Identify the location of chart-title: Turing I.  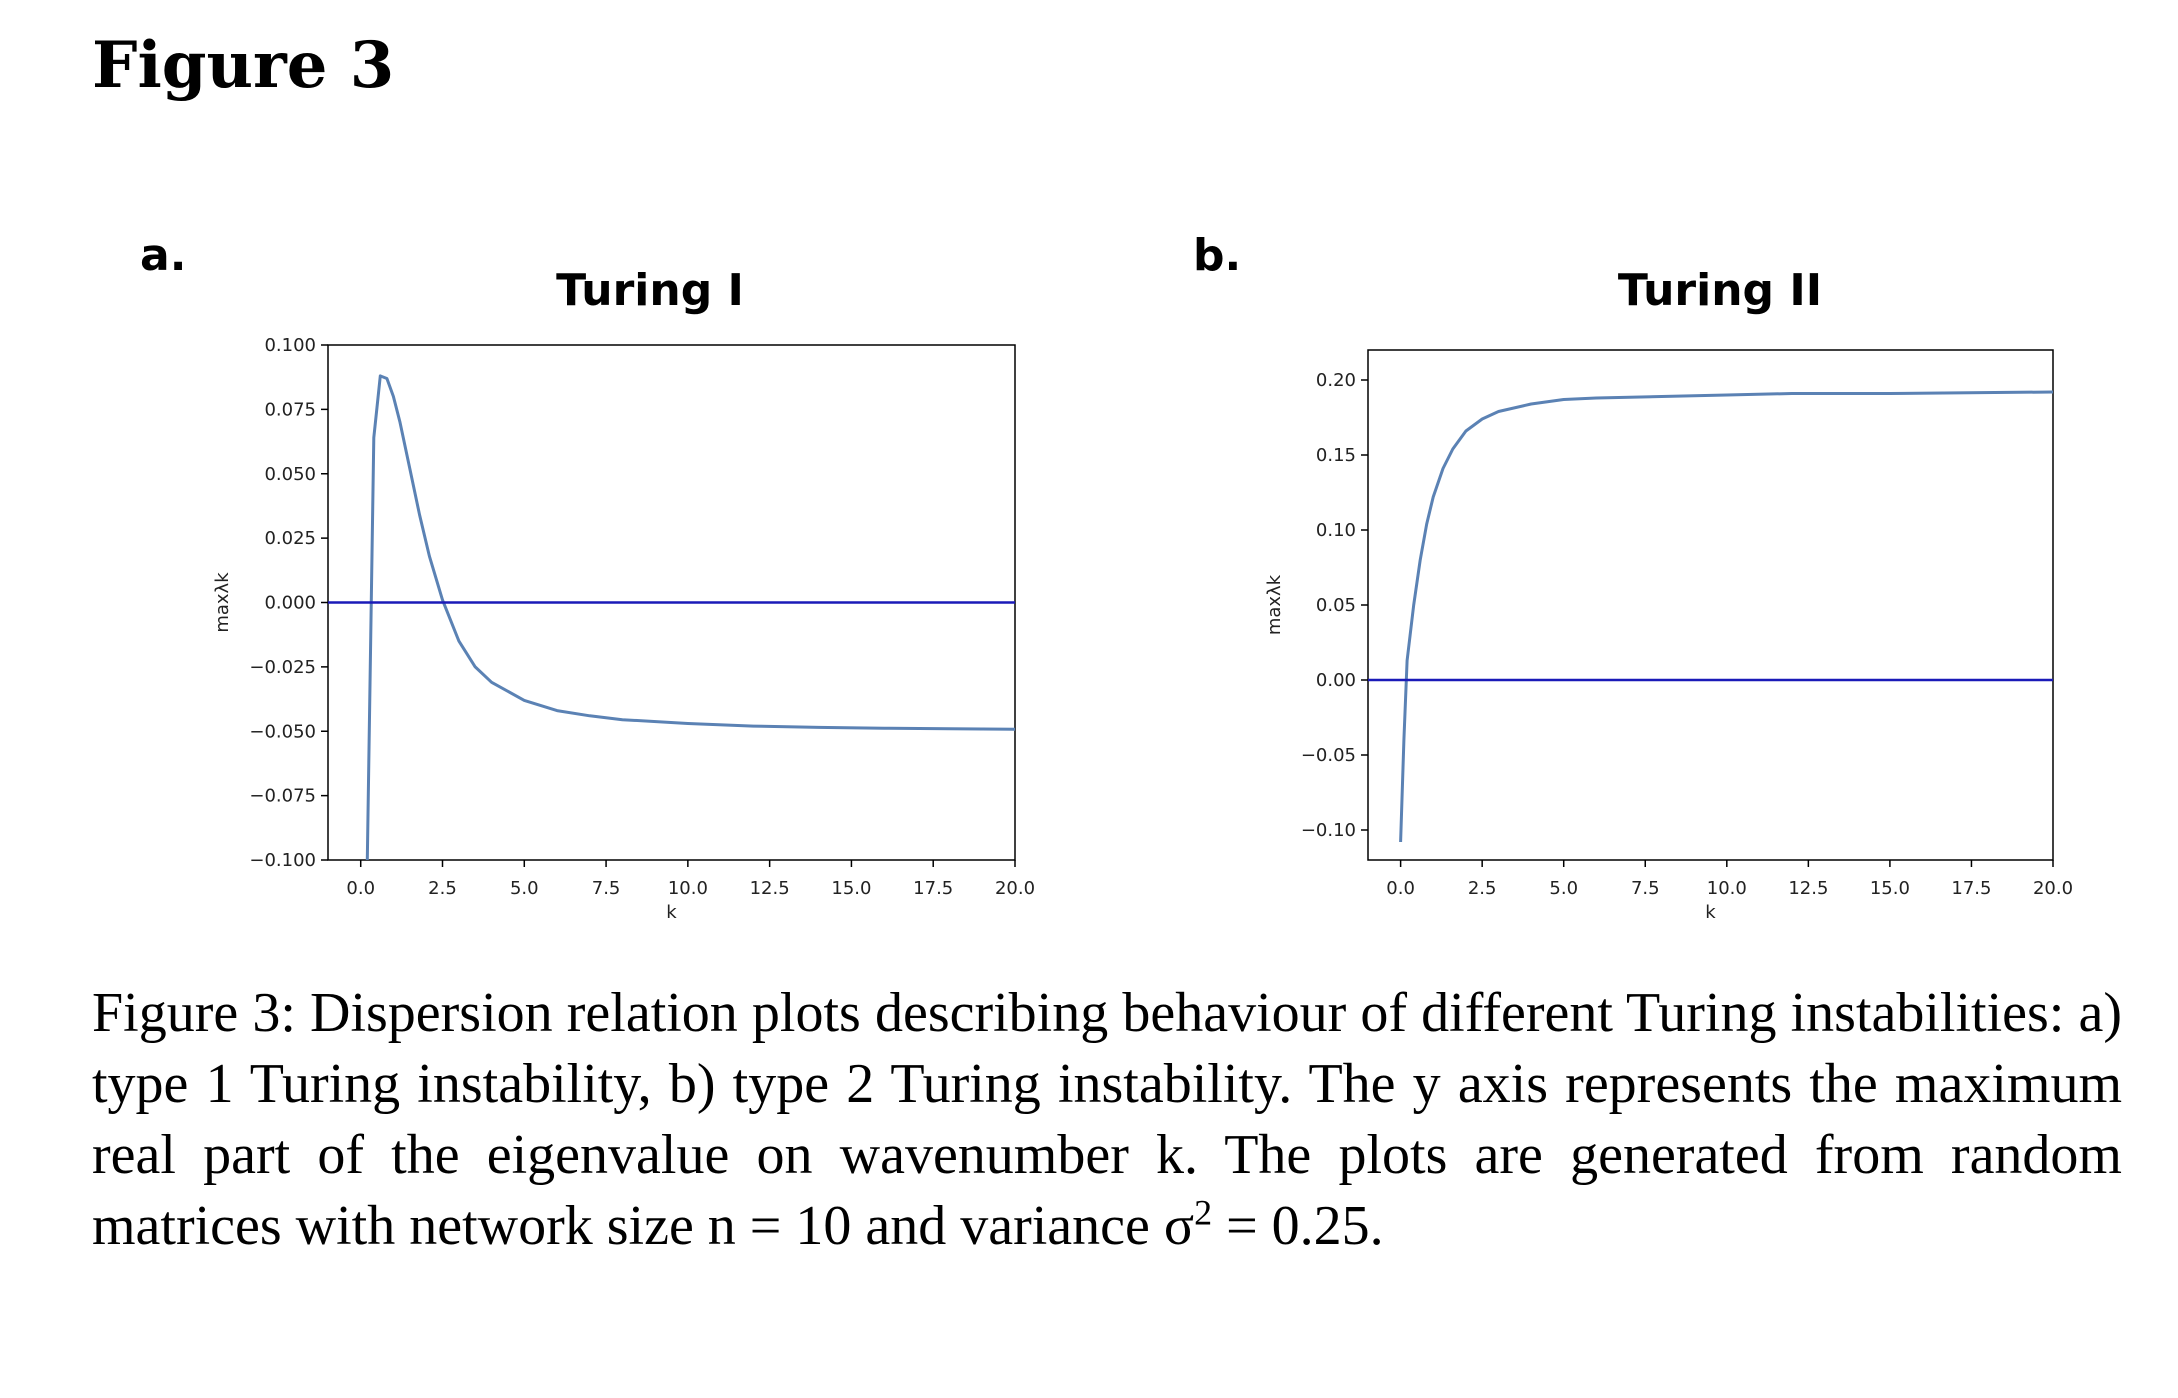
(650, 290).